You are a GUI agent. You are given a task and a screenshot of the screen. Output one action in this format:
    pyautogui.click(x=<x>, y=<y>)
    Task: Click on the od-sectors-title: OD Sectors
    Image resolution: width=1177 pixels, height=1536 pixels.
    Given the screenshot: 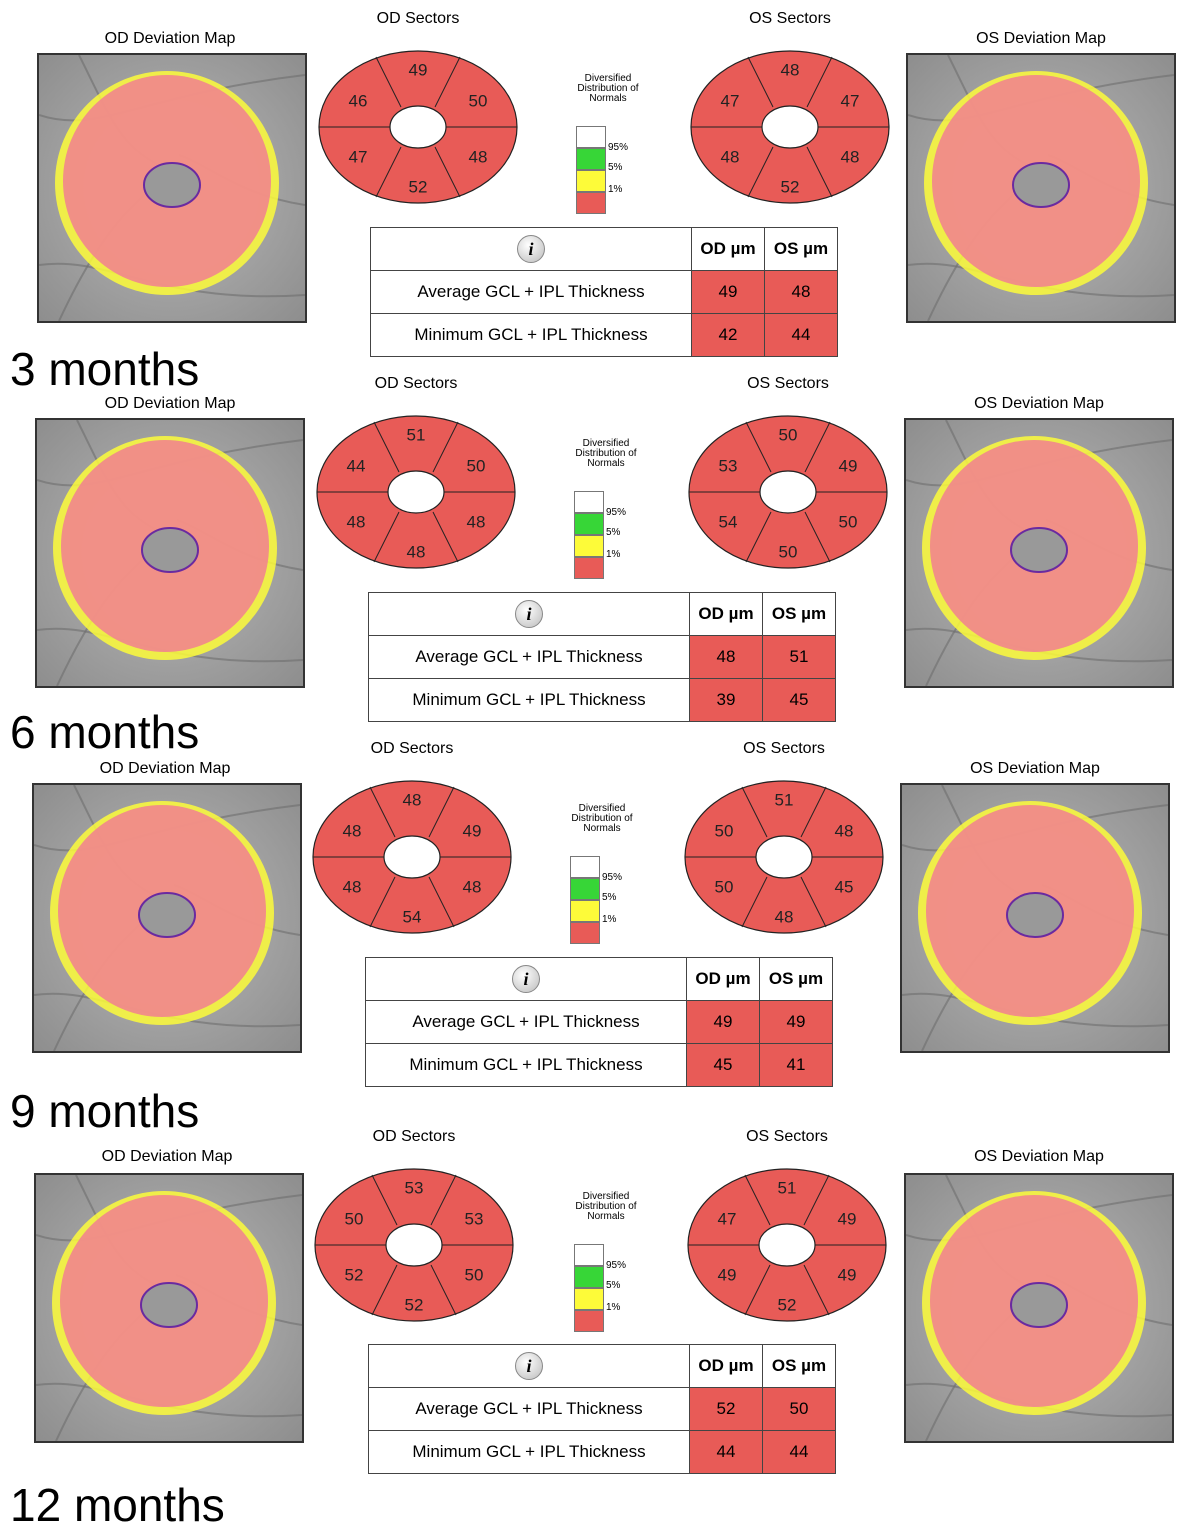 What is the action you would take?
    pyautogui.click(x=414, y=1136)
    